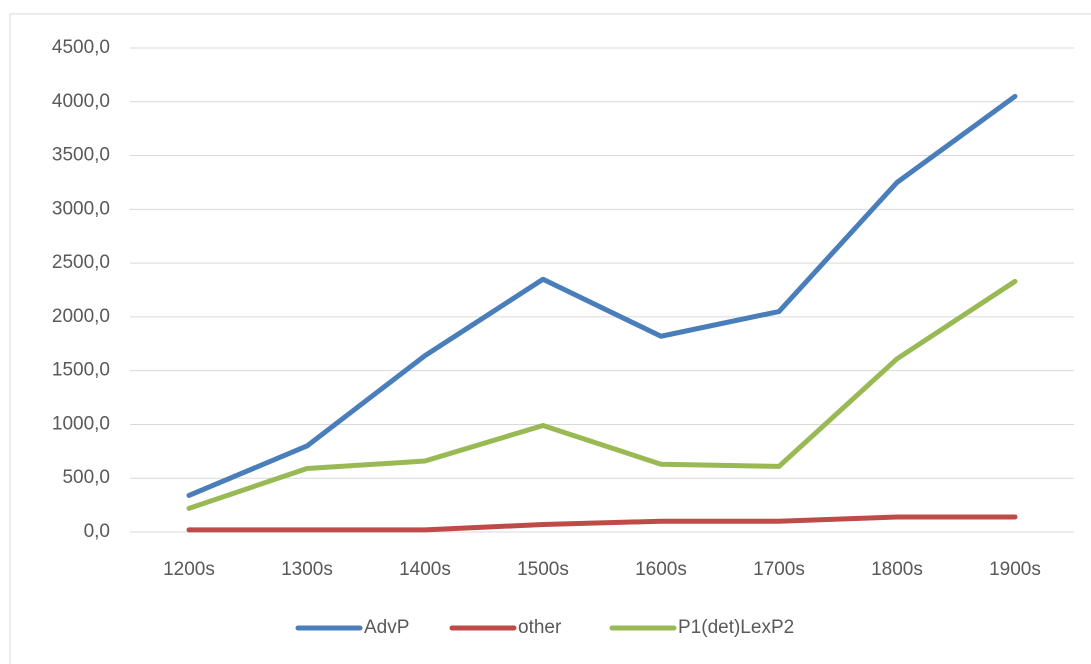  I want to click on y-tick-label: 1500,0, so click(81, 370).